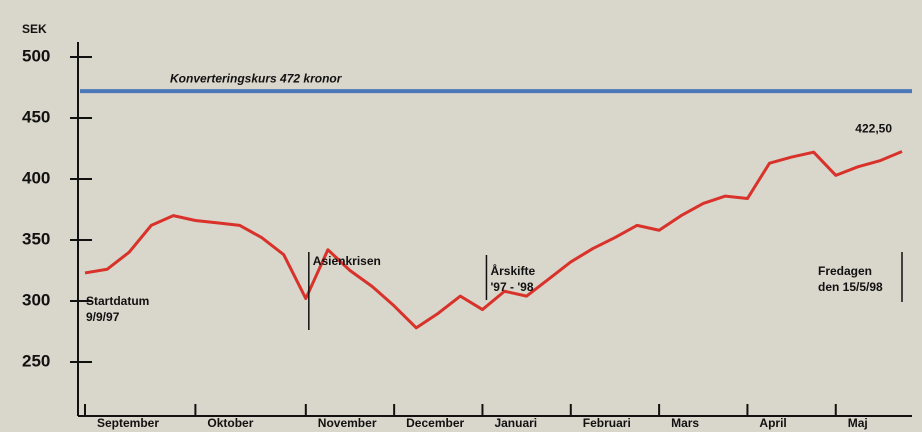 Image resolution: width=922 pixels, height=432 pixels. Describe the element at coordinates (36, 55) in the screenshot. I see `y-tick-label: 500` at that location.